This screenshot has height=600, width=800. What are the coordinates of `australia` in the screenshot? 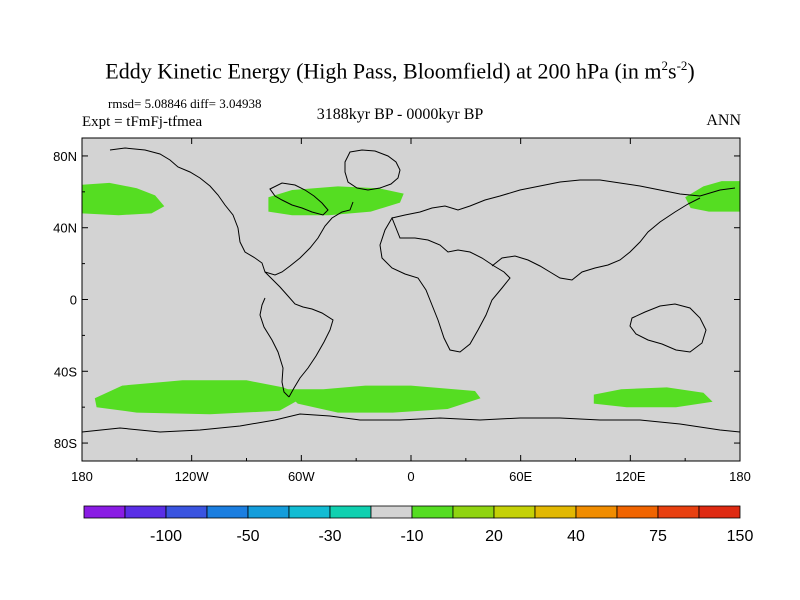 It's located at (668, 328).